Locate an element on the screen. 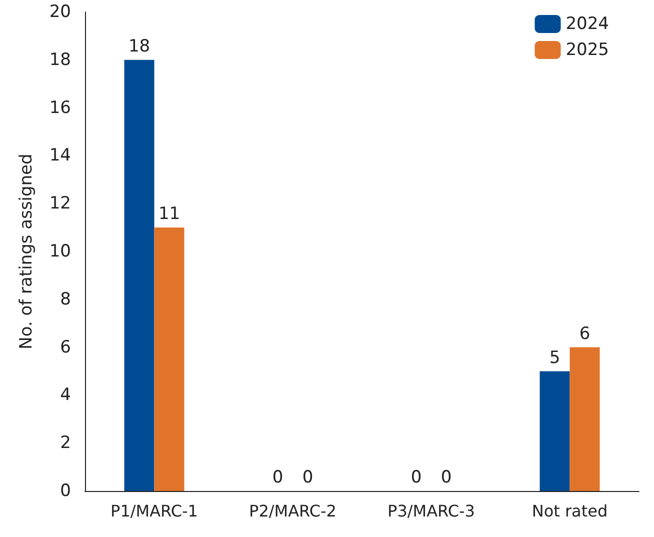 The image size is (654, 537). data-label: 18 is located at coordinates (139, 46).